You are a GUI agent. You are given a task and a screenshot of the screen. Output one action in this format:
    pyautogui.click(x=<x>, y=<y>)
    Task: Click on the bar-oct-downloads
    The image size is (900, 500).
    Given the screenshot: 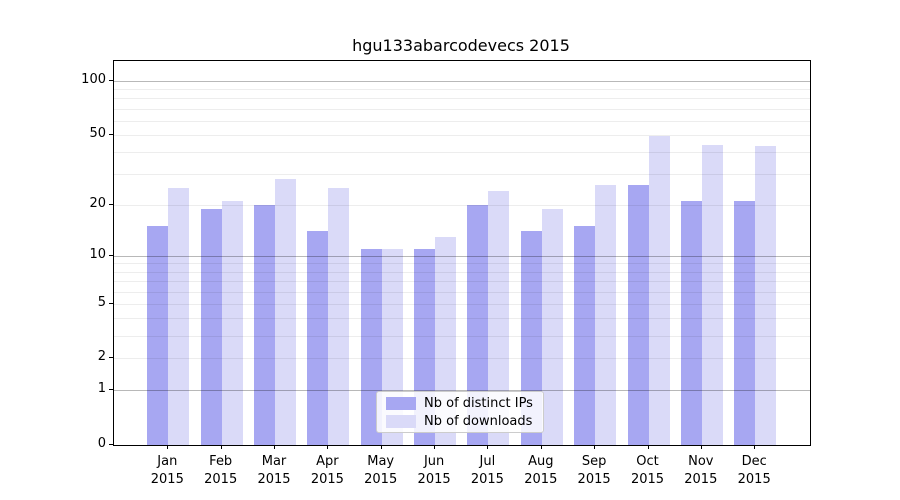 What is the action you would take?
    pyautogui.click(x=659, y=290)
    